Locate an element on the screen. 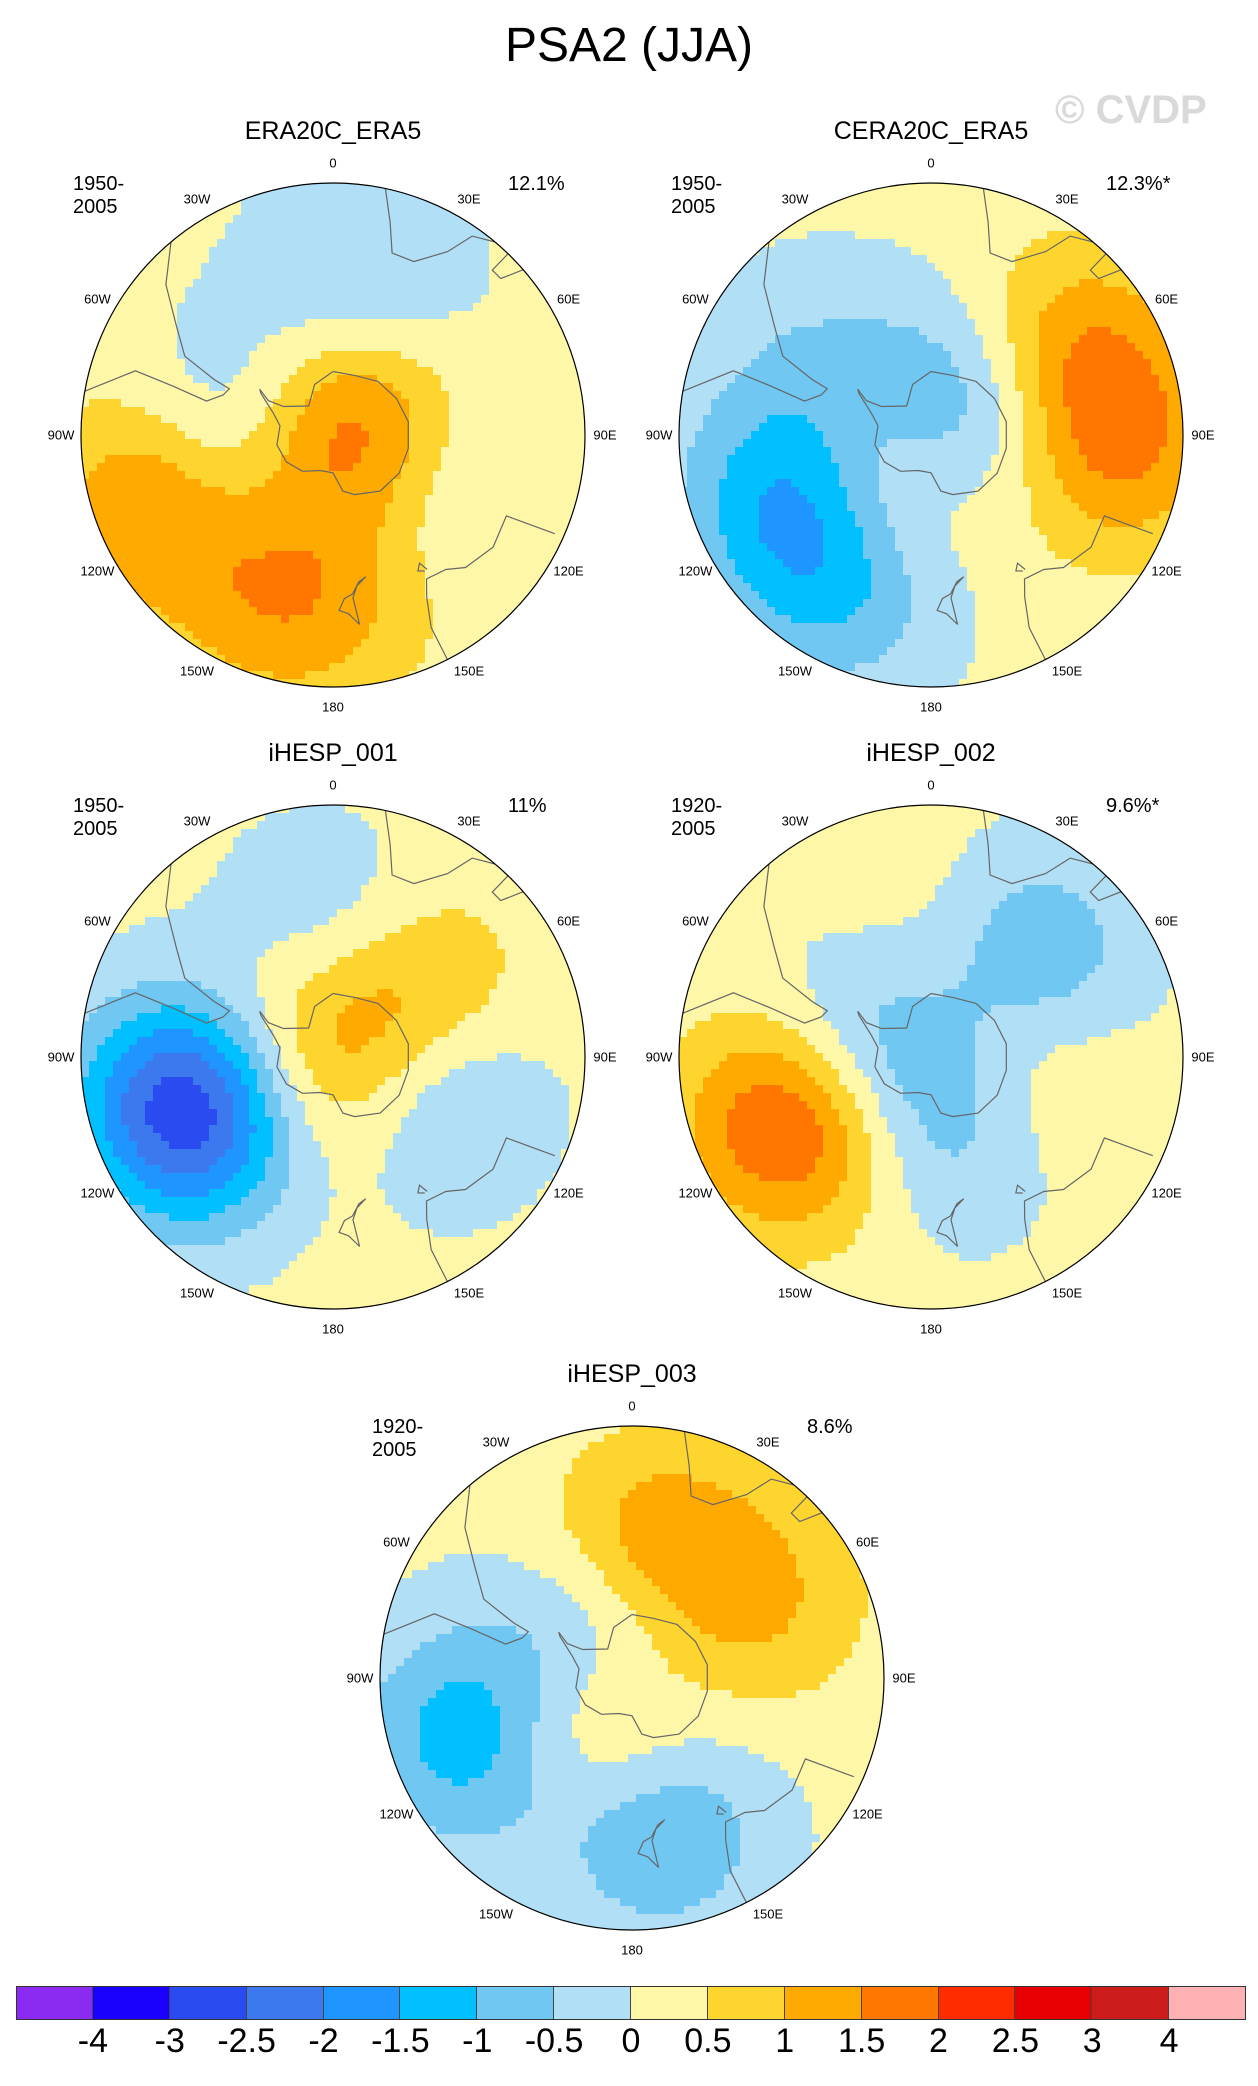  longitude-label: 90W is located at coordinates (61, 435).